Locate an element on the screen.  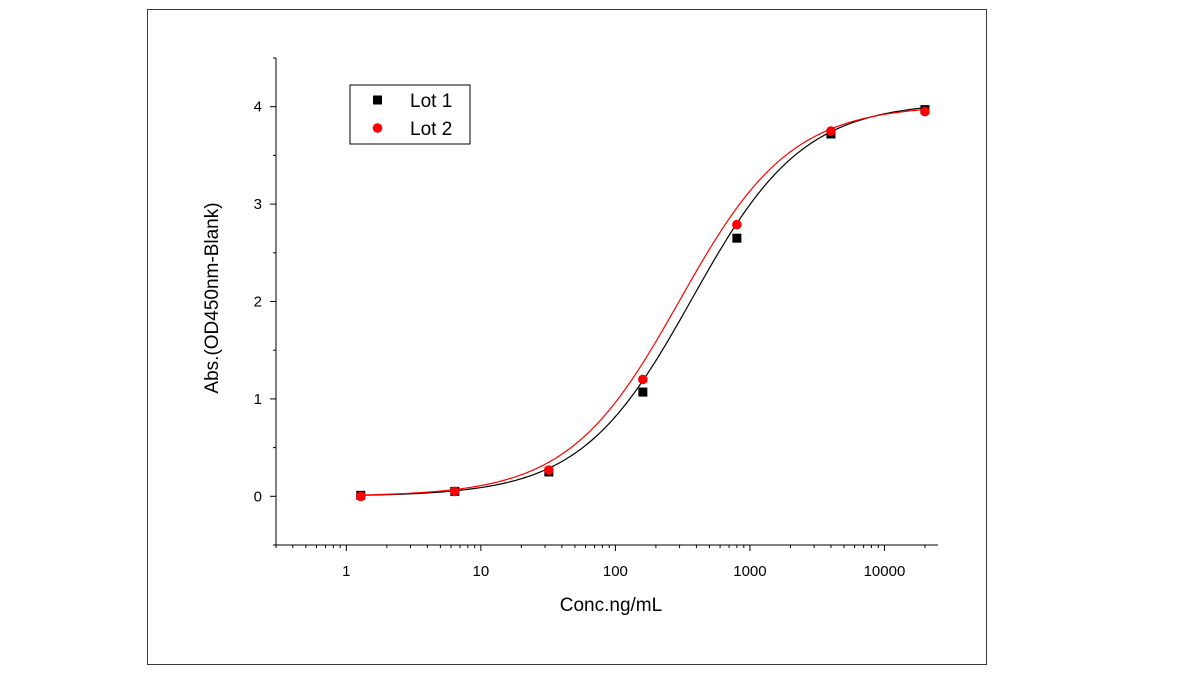
x-tick-label: 1 is located at coordinates (346, 571).